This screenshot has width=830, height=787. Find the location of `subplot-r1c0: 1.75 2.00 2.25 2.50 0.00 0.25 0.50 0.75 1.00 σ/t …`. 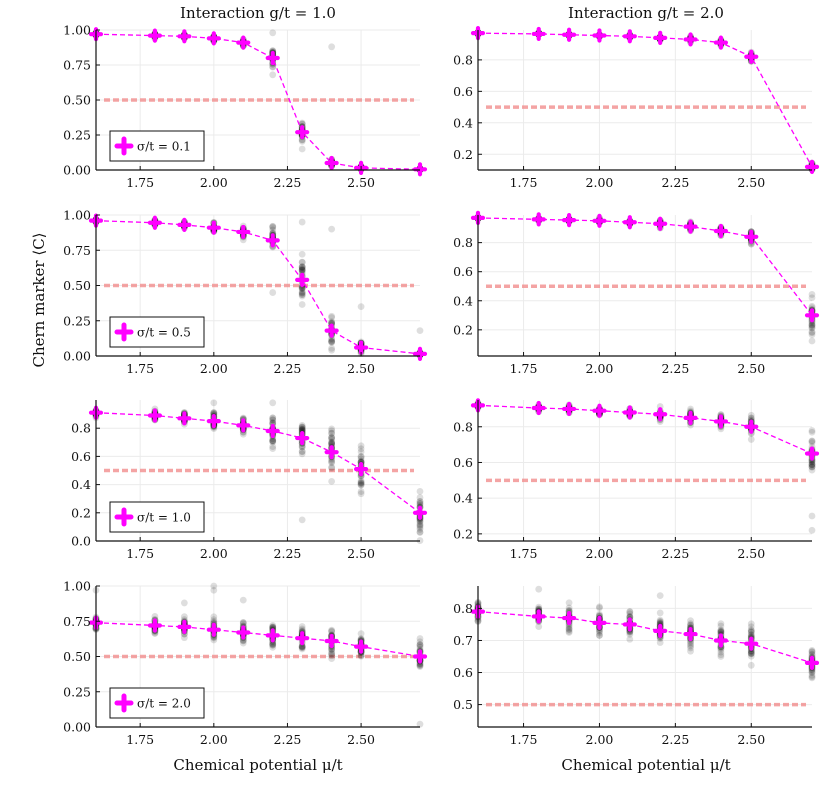

subplot-r1c0: 1.75 2.00 2.25 2.50 0.00 0.25 0.50 0.75 1.00 σ/t … is located at coordinates (245, 292).